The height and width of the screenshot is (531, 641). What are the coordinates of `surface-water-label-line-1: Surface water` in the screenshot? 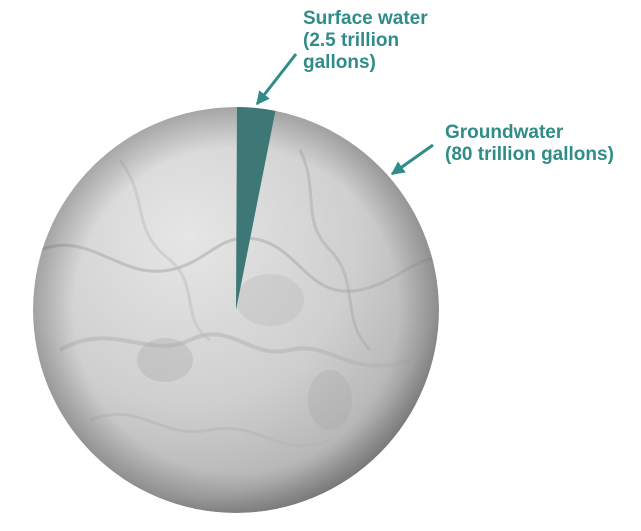 It's located at (365, 18).